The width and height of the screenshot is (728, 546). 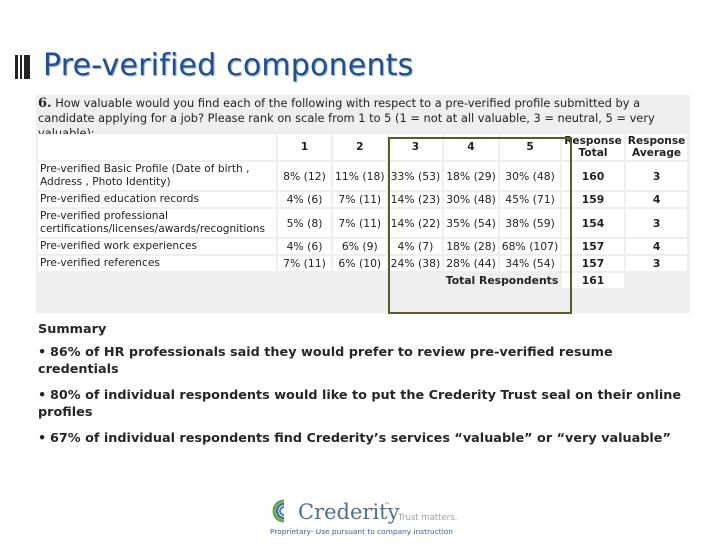 What do you see at coordinates (360, 176) in the screenshot?
I see `cell-2: 11% (18)` at bounding box center [360, 176].